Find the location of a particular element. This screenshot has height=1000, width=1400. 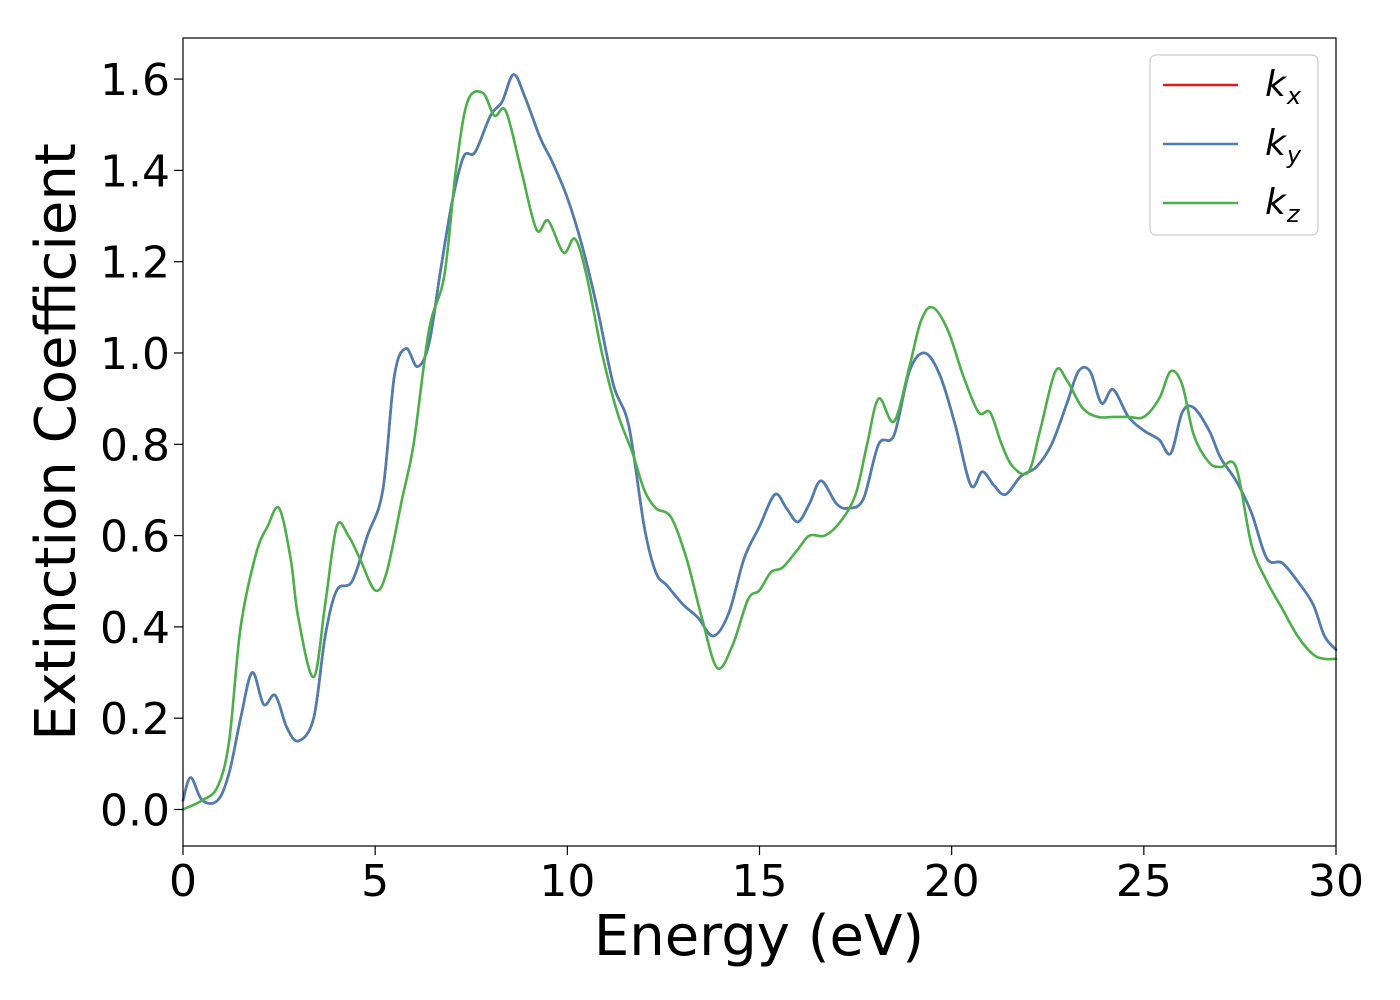

y-tick-label: 0.8 is located at coordinates (135, 445).